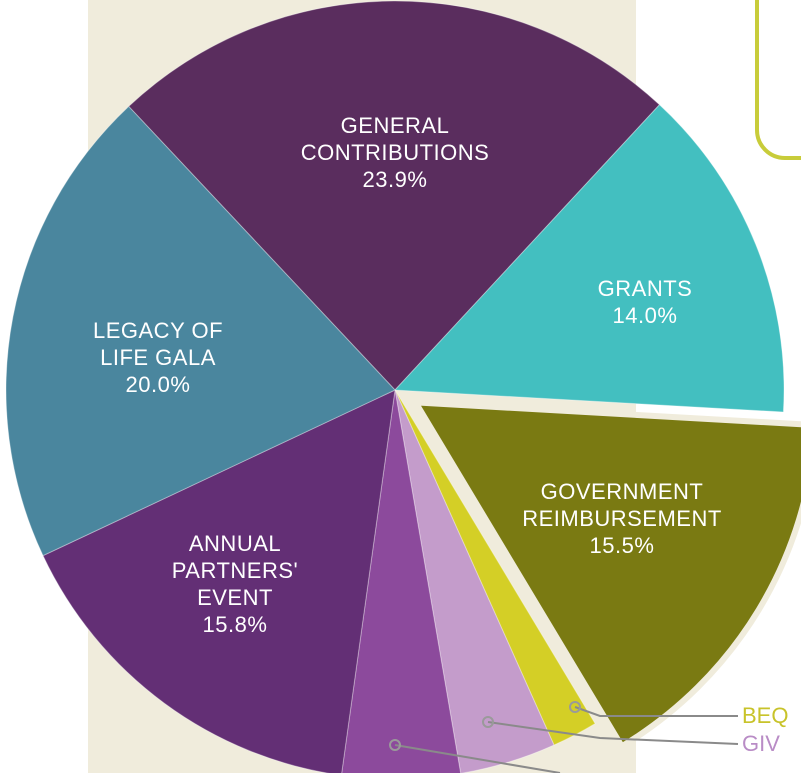 The height and width of the screenshot is (773, 801). I want to click on slice-label: GENERAL CONTRIBUTIONS 23.9%, so click(395, 152).